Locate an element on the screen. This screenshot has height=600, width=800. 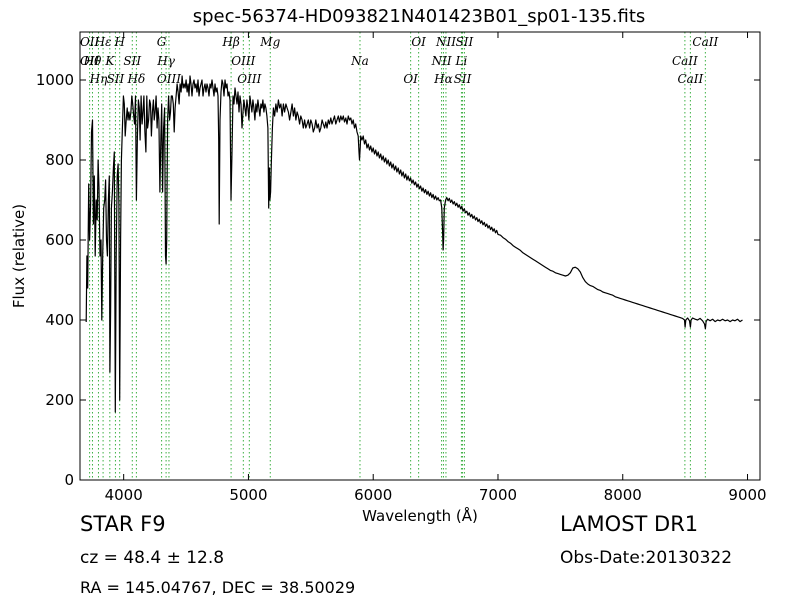
line-marker-label: Hδ is located at coordinates (136, 79).